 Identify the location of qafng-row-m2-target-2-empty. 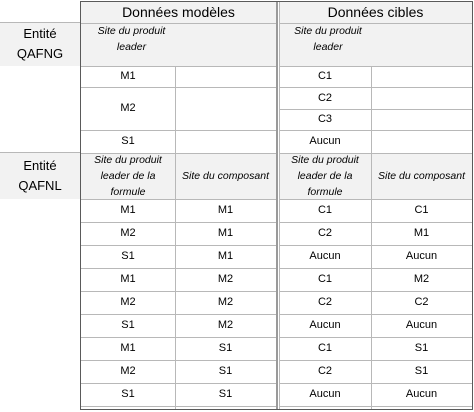
(421, 119).